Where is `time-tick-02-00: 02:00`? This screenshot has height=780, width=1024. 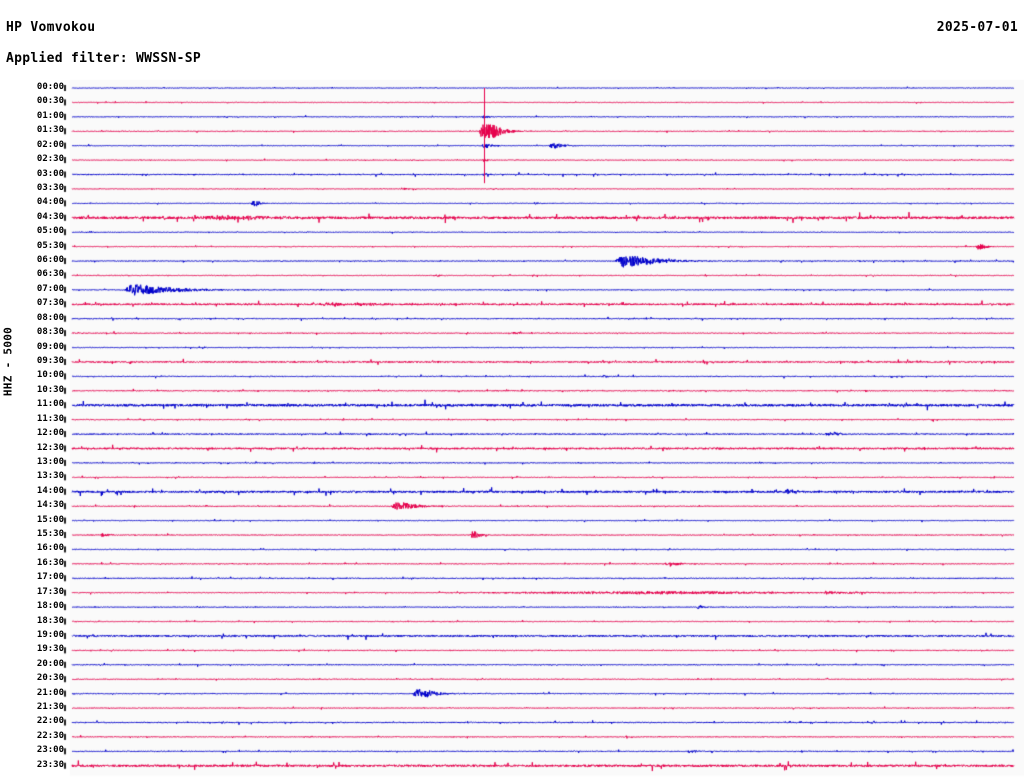 time-tick-02-00: 02:00 is located at coordinates (50, 144).